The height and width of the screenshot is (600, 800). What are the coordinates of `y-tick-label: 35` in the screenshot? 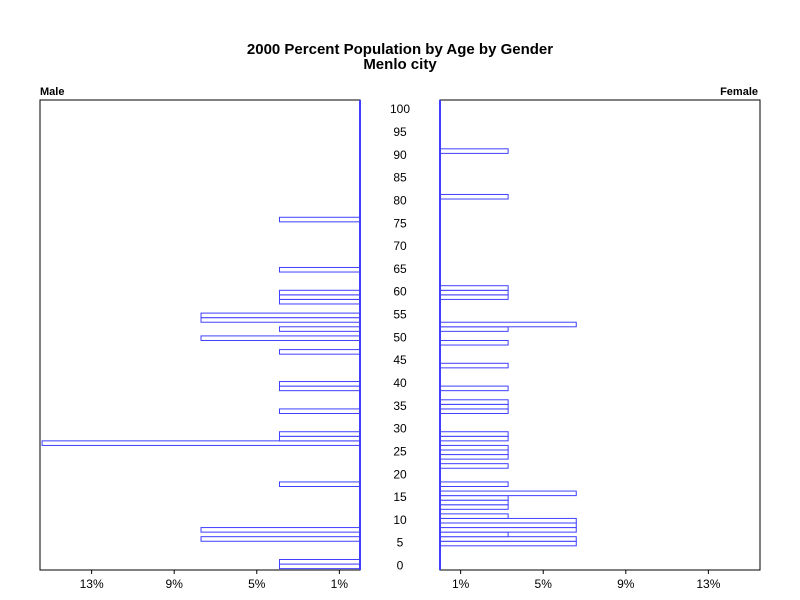 It's located at (400, 406).